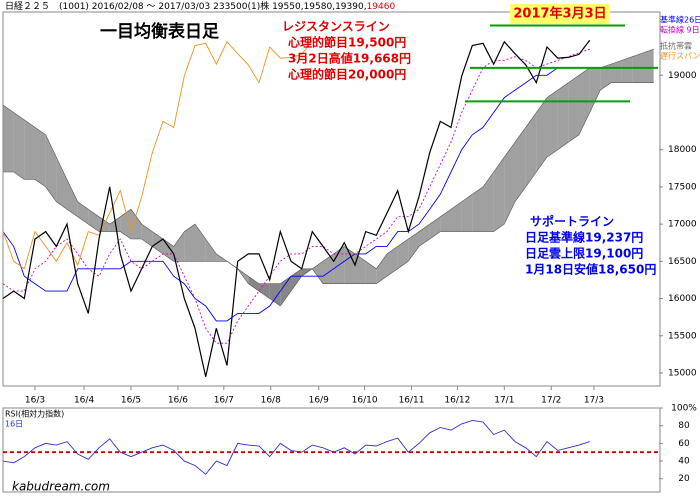  What do you see at coordinates (84, 401) in the screenshot?
I see `x-tick-label: 16/4` at bounding box center [84, 401].